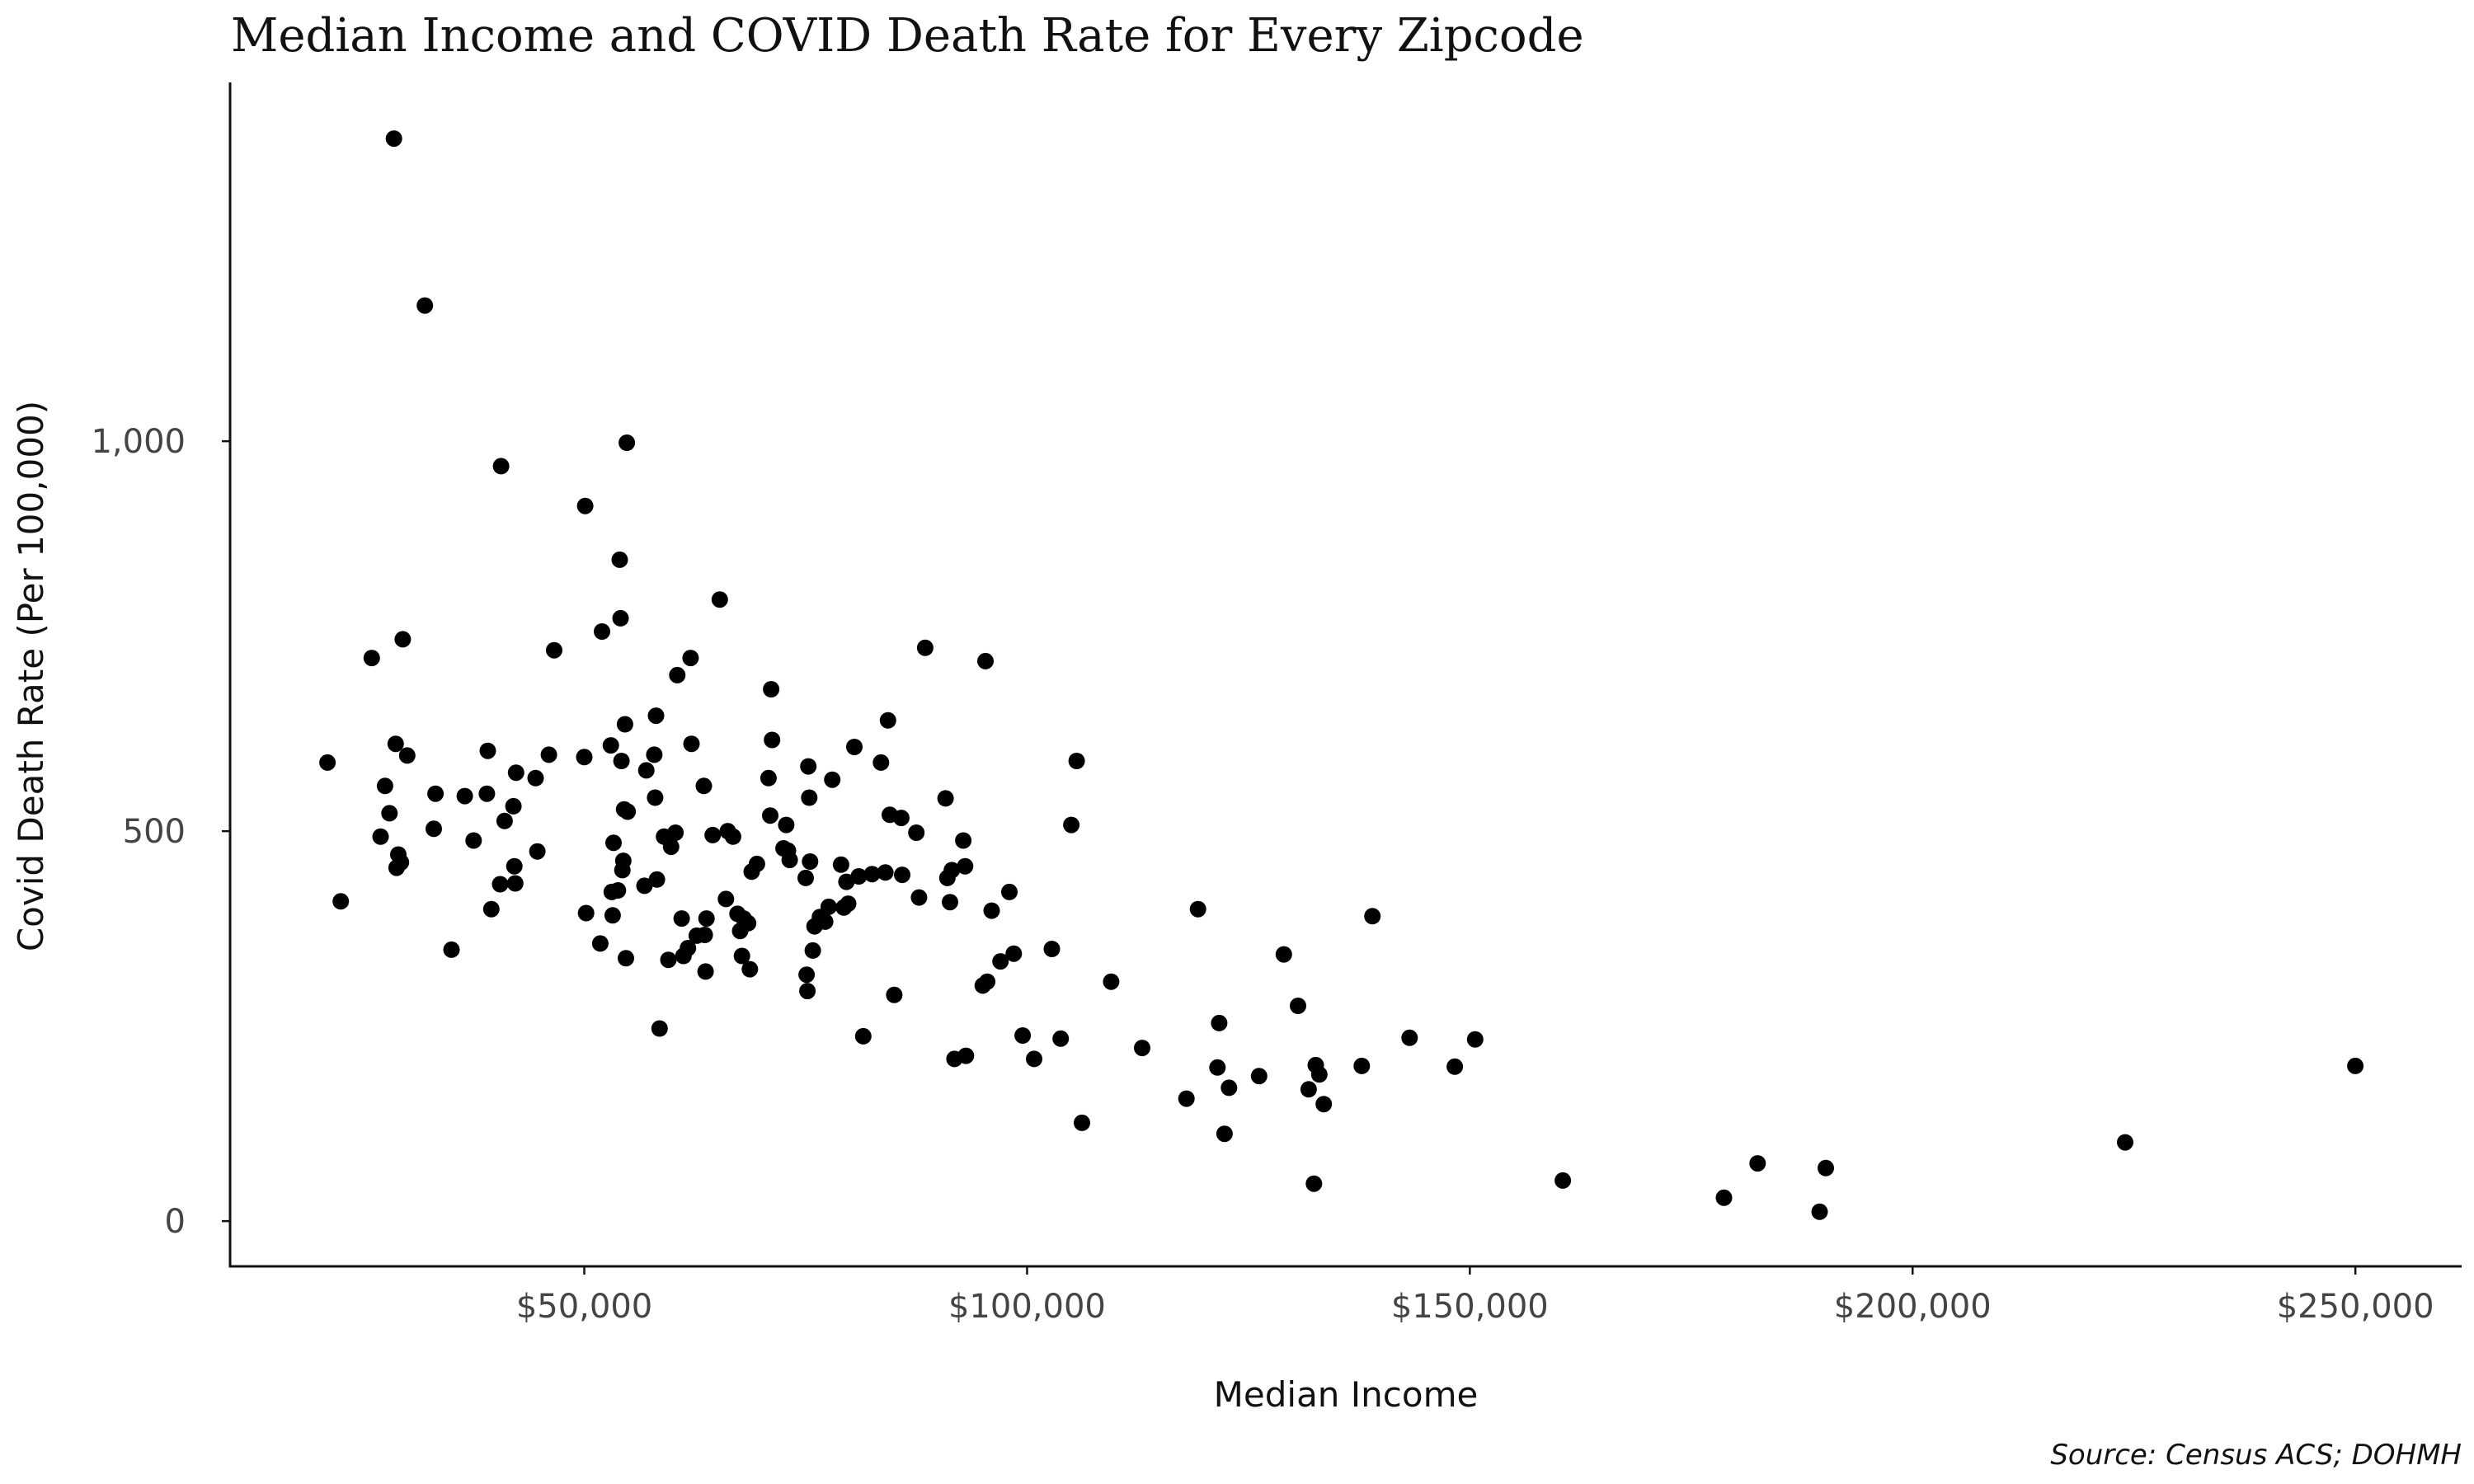 Image resolution: width=2474 pixels, height=1484 pixels. What do you see at coordinates (1346, 1394) in the screenshot?
I see `x-axis-title: Median Income` at bounding box center [1346, 1394].